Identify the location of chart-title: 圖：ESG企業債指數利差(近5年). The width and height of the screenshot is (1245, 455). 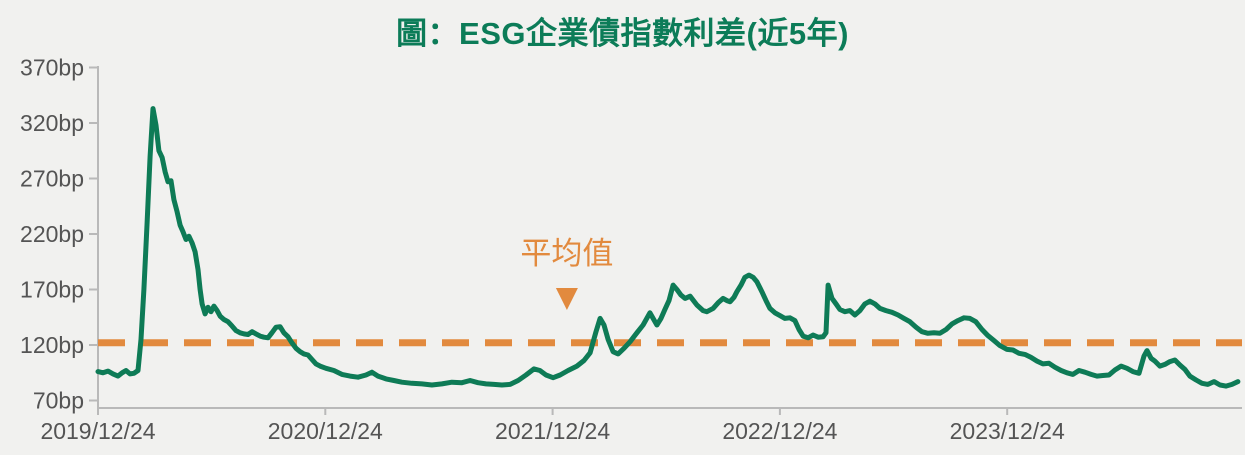
(622, 33).